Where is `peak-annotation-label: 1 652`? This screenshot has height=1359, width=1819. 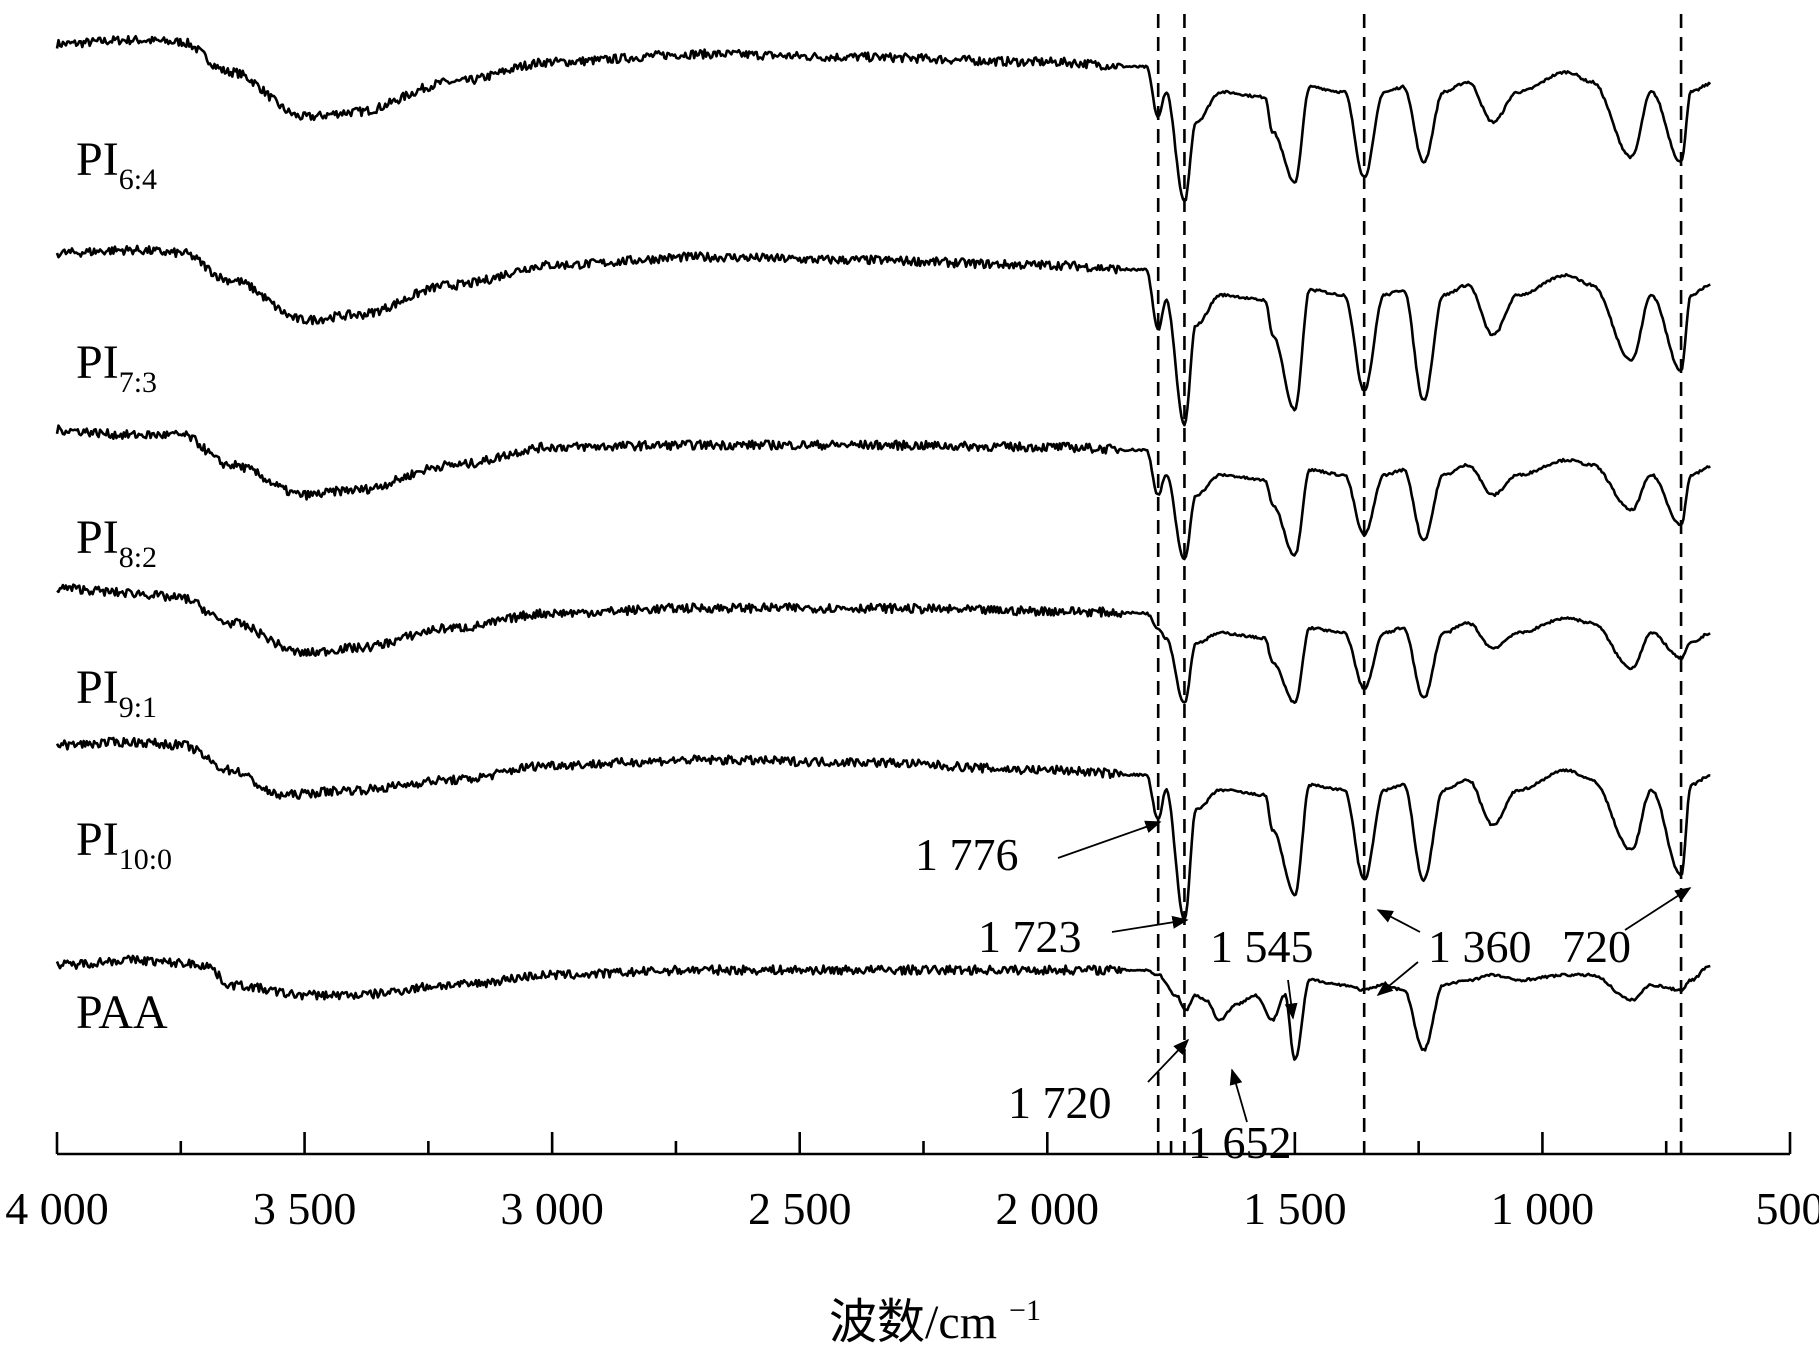
peak-annotation-label: 1 652 is located at coordinates (1240, 1142).